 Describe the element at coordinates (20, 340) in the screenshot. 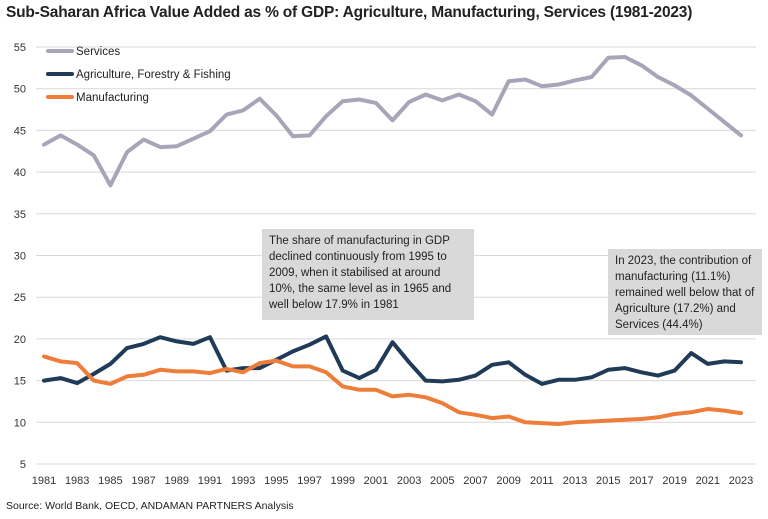

I see `y-tick-label: 20` at that location.